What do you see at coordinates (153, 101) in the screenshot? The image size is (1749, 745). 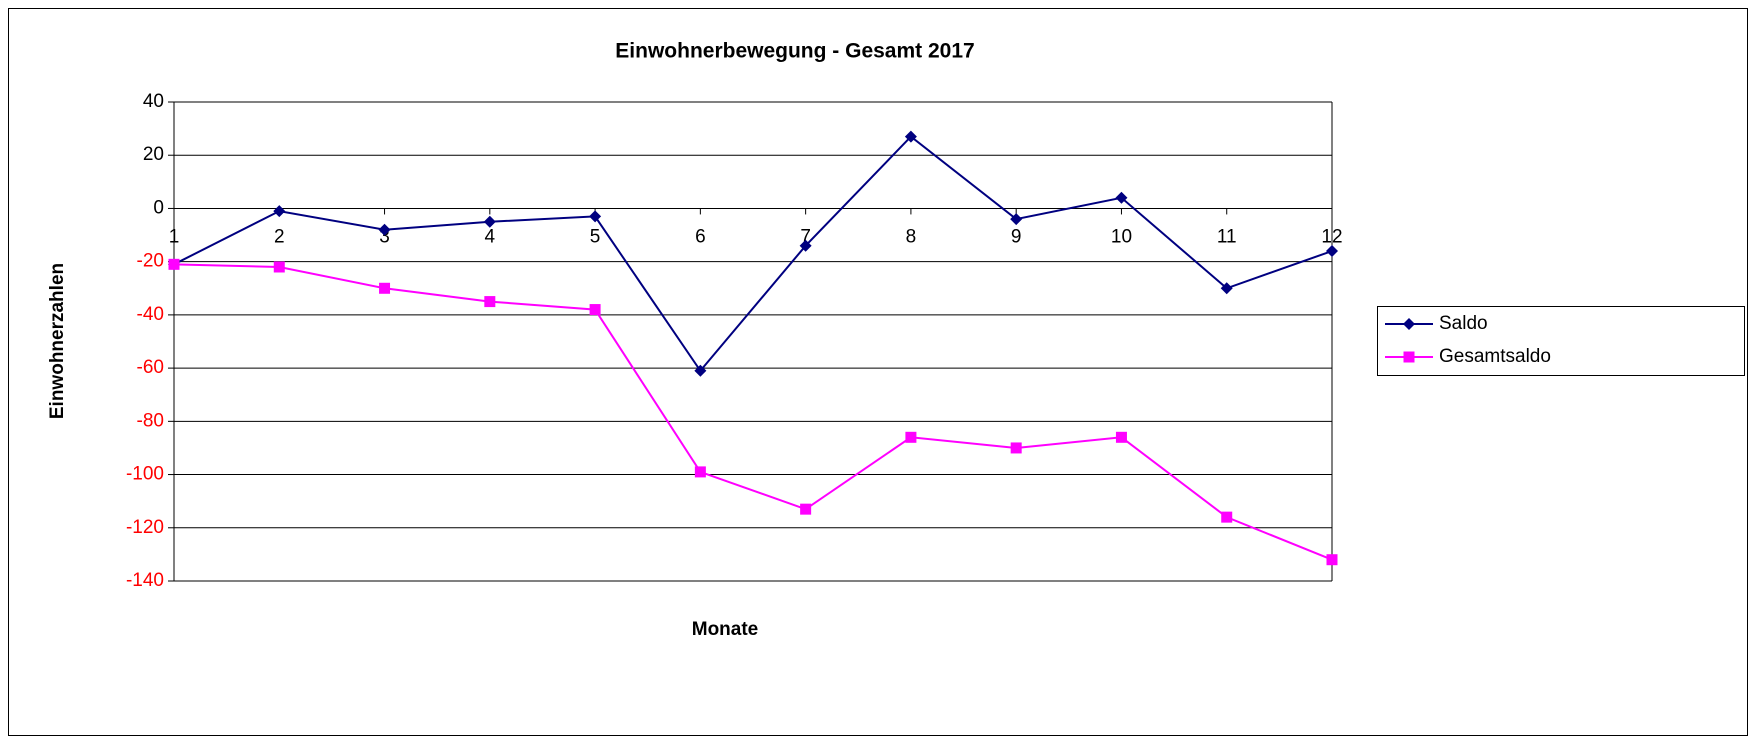 I see `y-tick-label: 40` at bounding box center [153, 101].